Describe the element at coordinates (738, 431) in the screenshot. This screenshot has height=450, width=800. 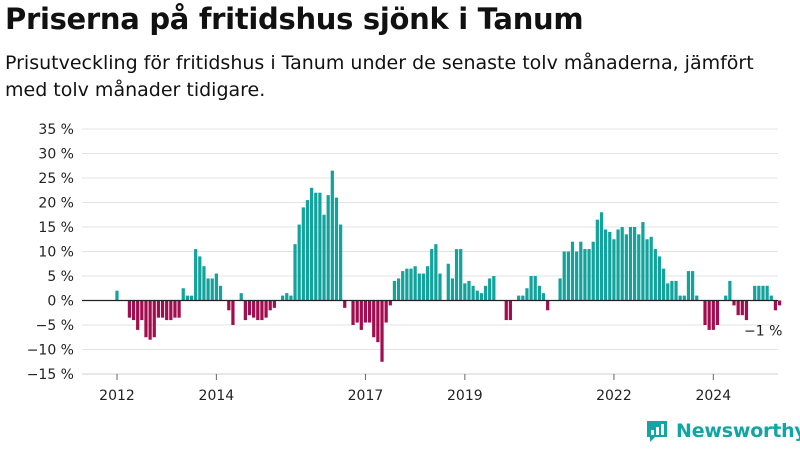
I see `brand-name: Newsworthy` at that location.